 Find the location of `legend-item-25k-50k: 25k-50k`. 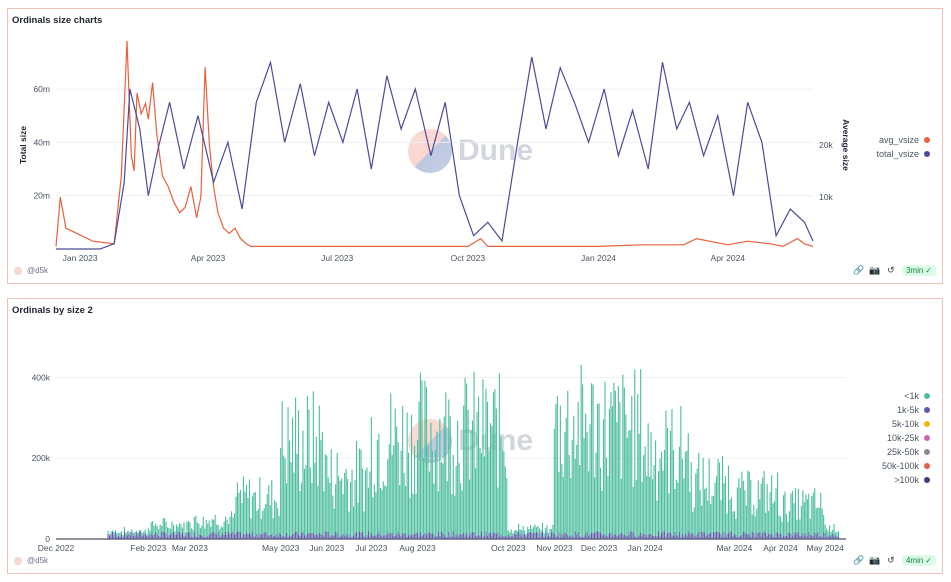

legend-item-25k-50k: 25k-50k is located at coordinates (906, 452).